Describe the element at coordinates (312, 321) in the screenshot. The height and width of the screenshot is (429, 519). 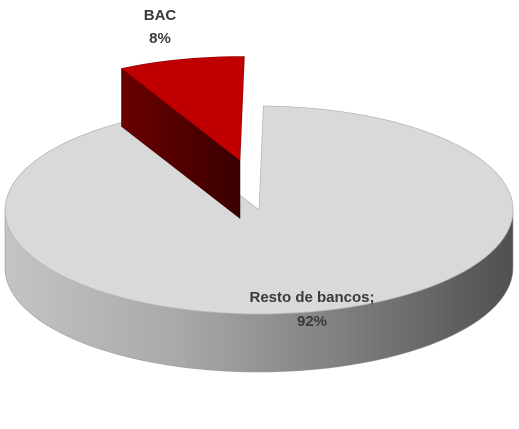
I see `label-resto-value: 92%` at that location.